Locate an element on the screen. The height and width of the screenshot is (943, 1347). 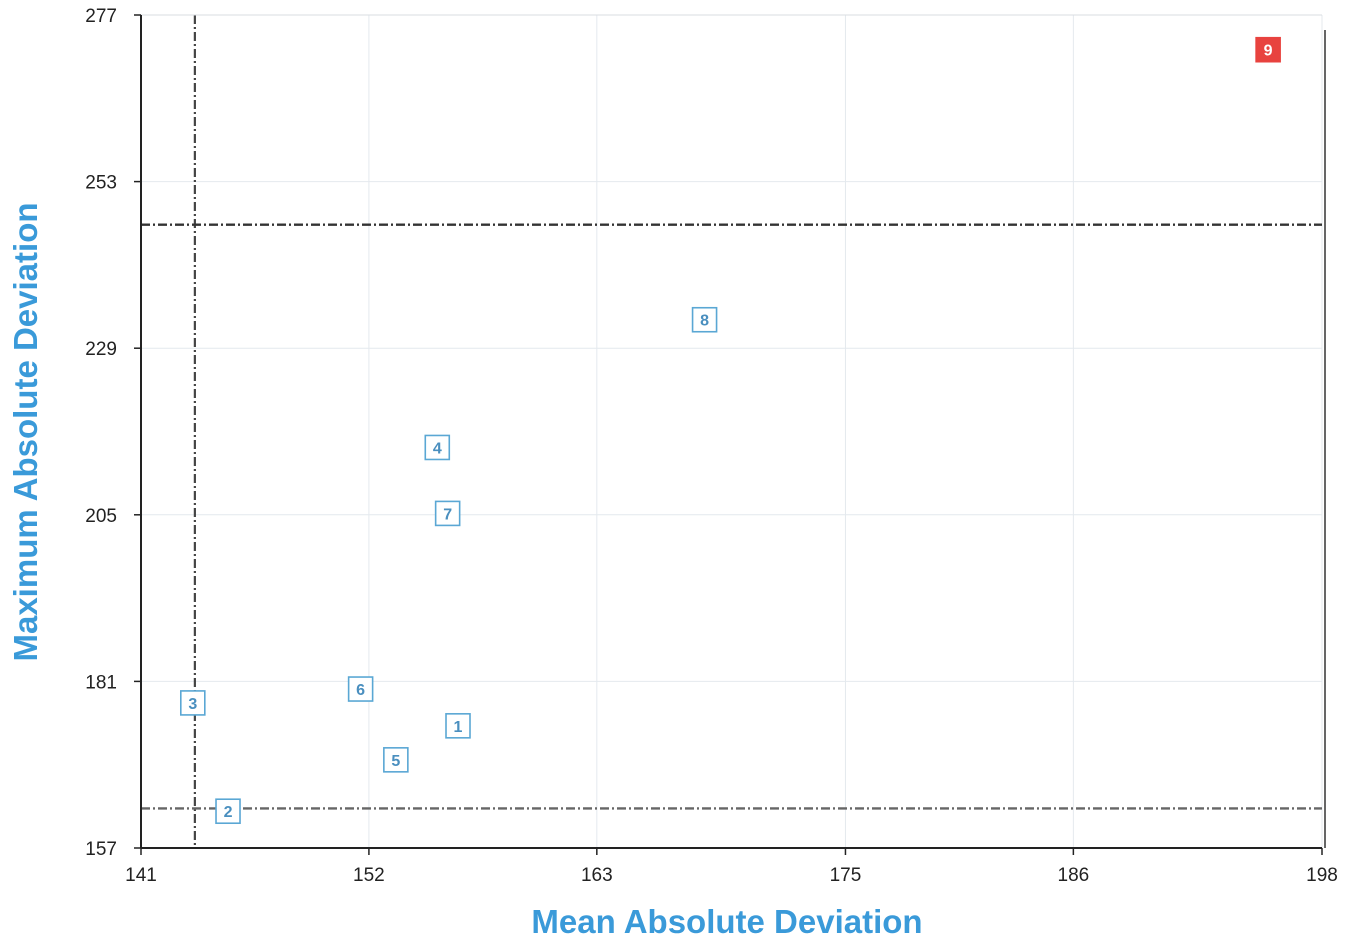
data-point-label: 9 is located at coordinates (1268, 51).